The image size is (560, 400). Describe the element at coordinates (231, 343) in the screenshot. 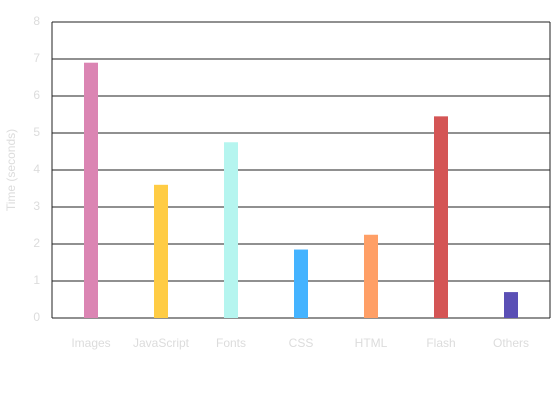

I see `x-tick-label: Fonts` at that location.